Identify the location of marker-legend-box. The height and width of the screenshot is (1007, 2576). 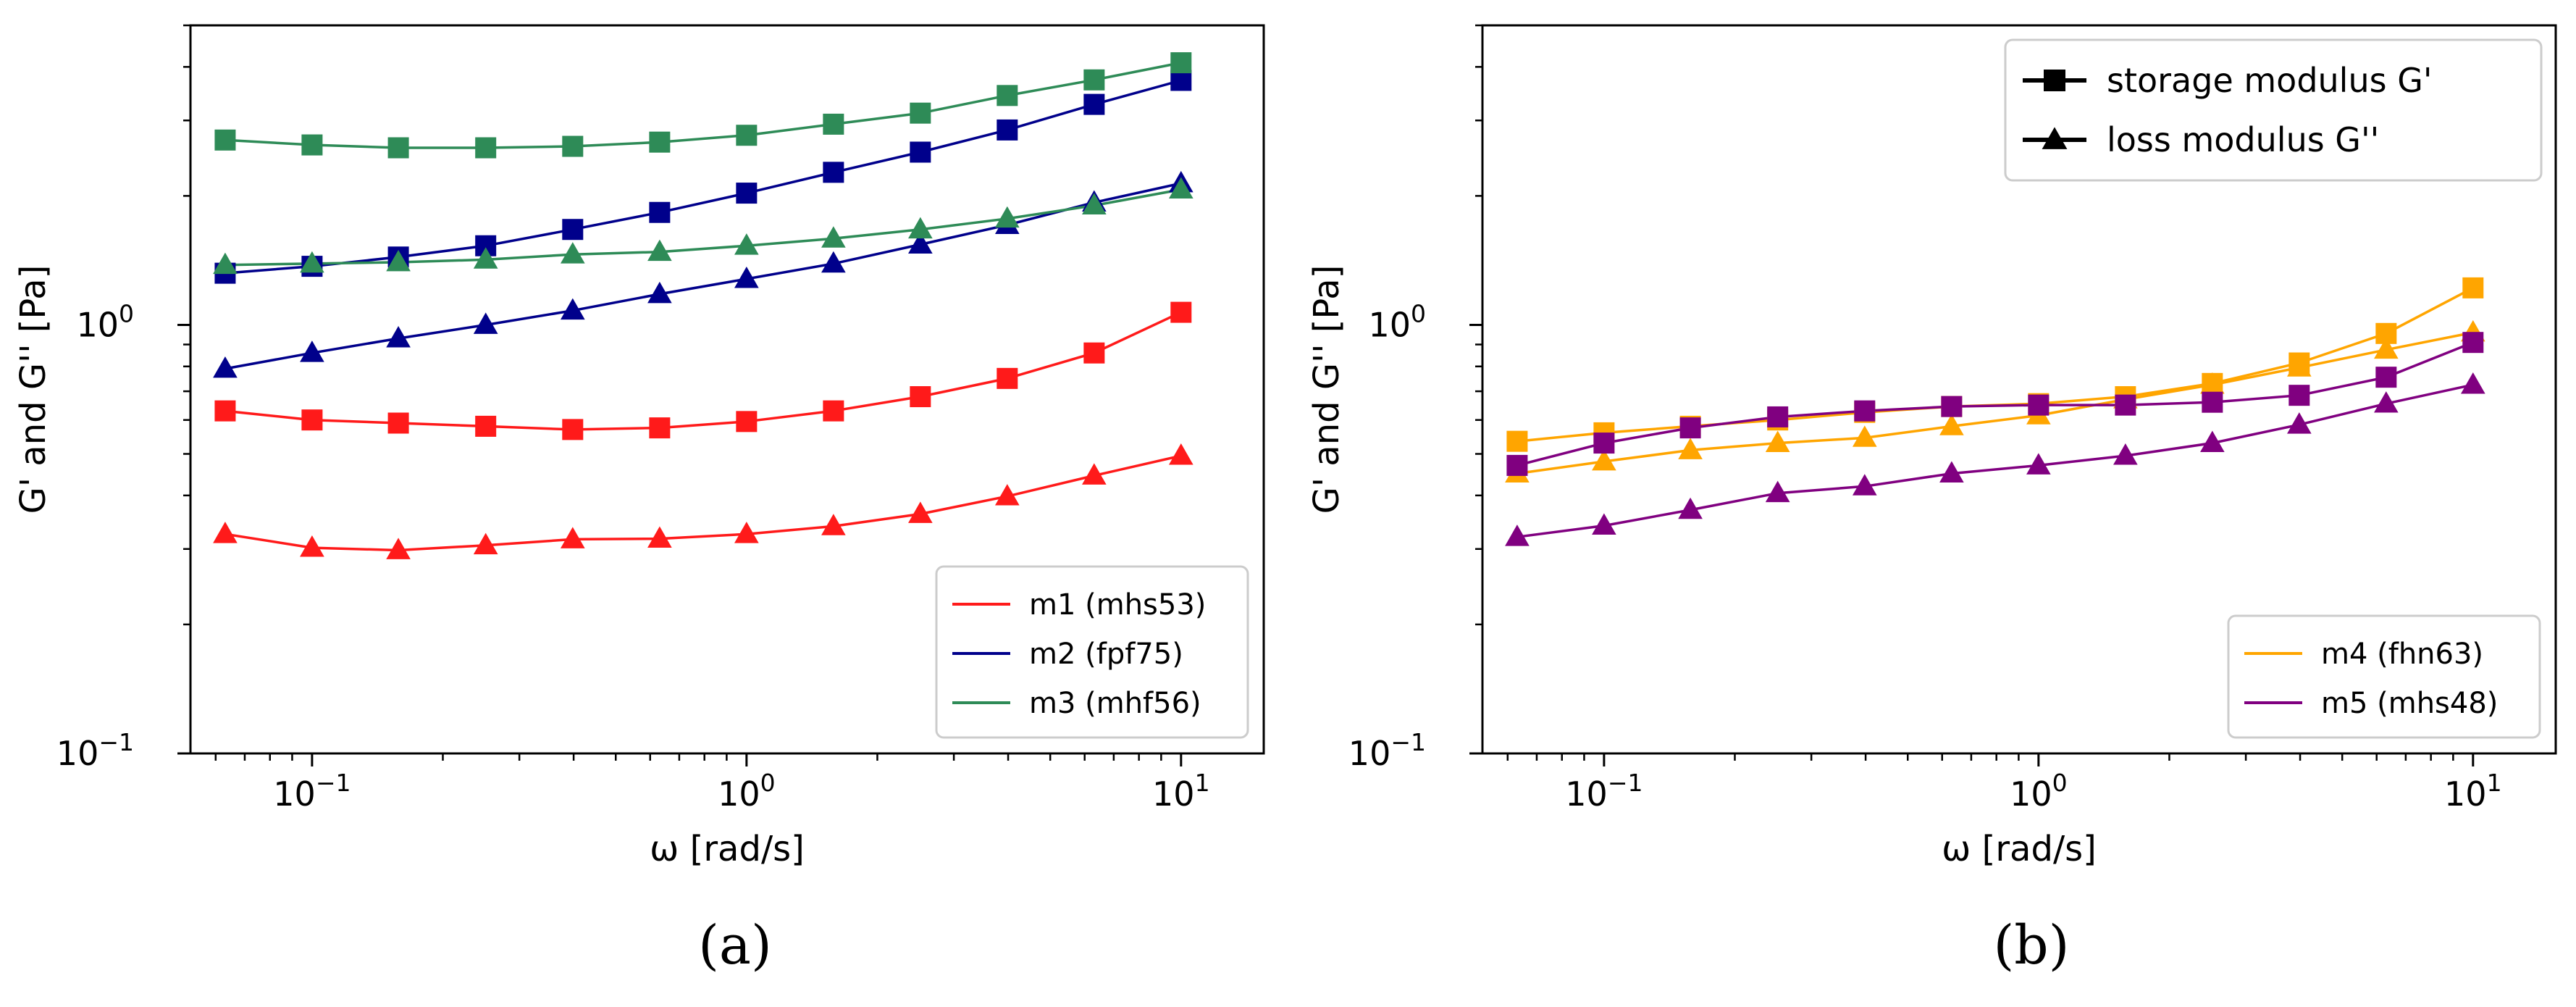
(2273, 110).